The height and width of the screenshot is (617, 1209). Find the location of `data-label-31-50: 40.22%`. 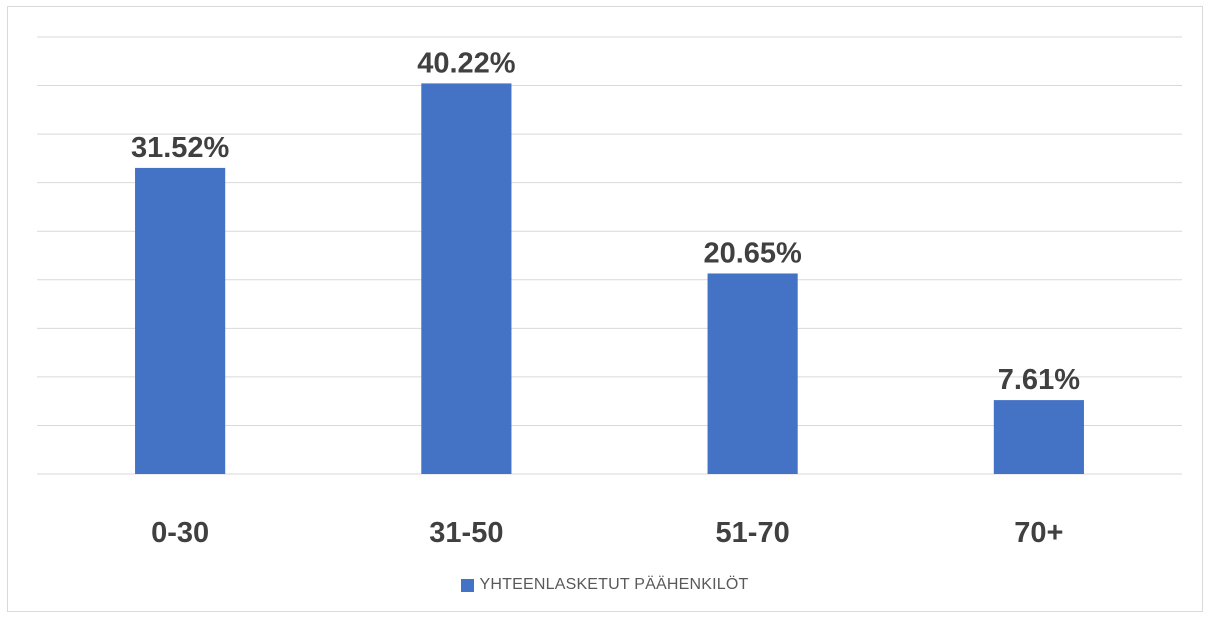

data-label-31-50: 40.22% is located at coordinates (466, 63).